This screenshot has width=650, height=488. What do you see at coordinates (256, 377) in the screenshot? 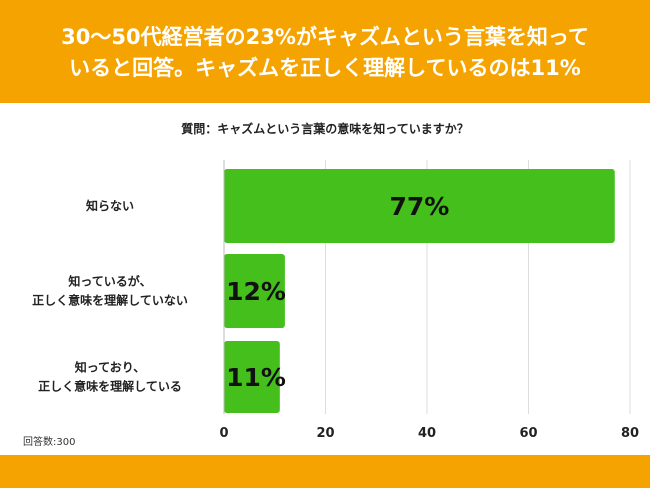
I see `value-label-2: 11%` at bounding box center [256, 377].